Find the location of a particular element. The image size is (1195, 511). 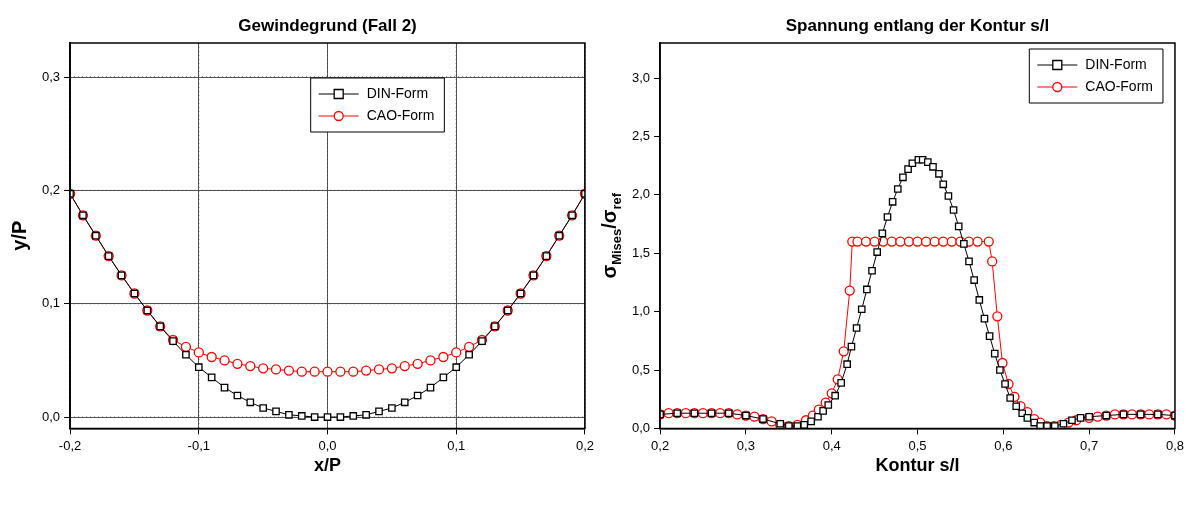

y-tick-label: 3,0 is located at coordinates (641, 77).